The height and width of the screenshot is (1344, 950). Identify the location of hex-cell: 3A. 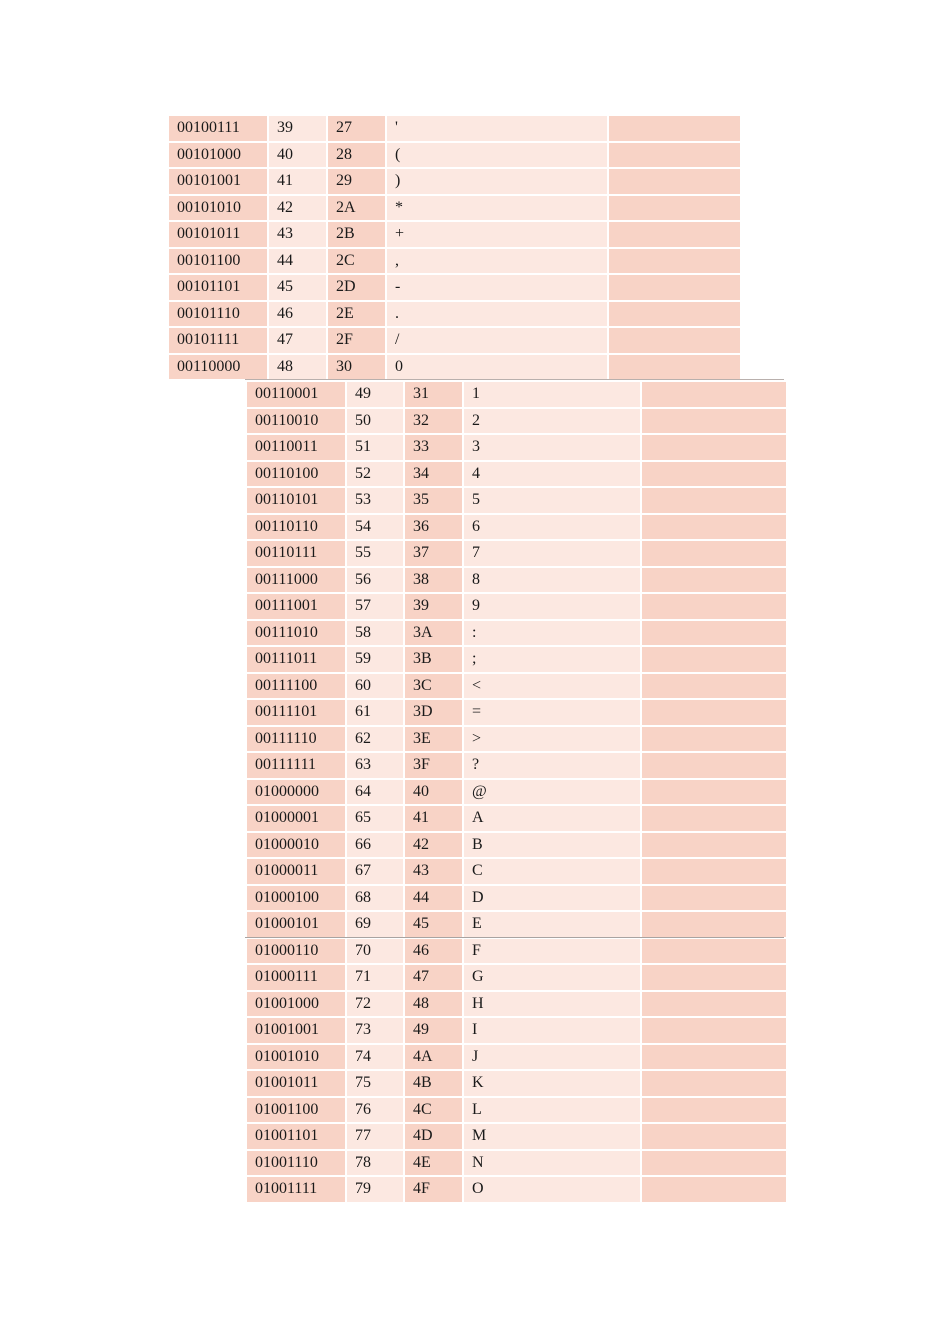
(433, 632).